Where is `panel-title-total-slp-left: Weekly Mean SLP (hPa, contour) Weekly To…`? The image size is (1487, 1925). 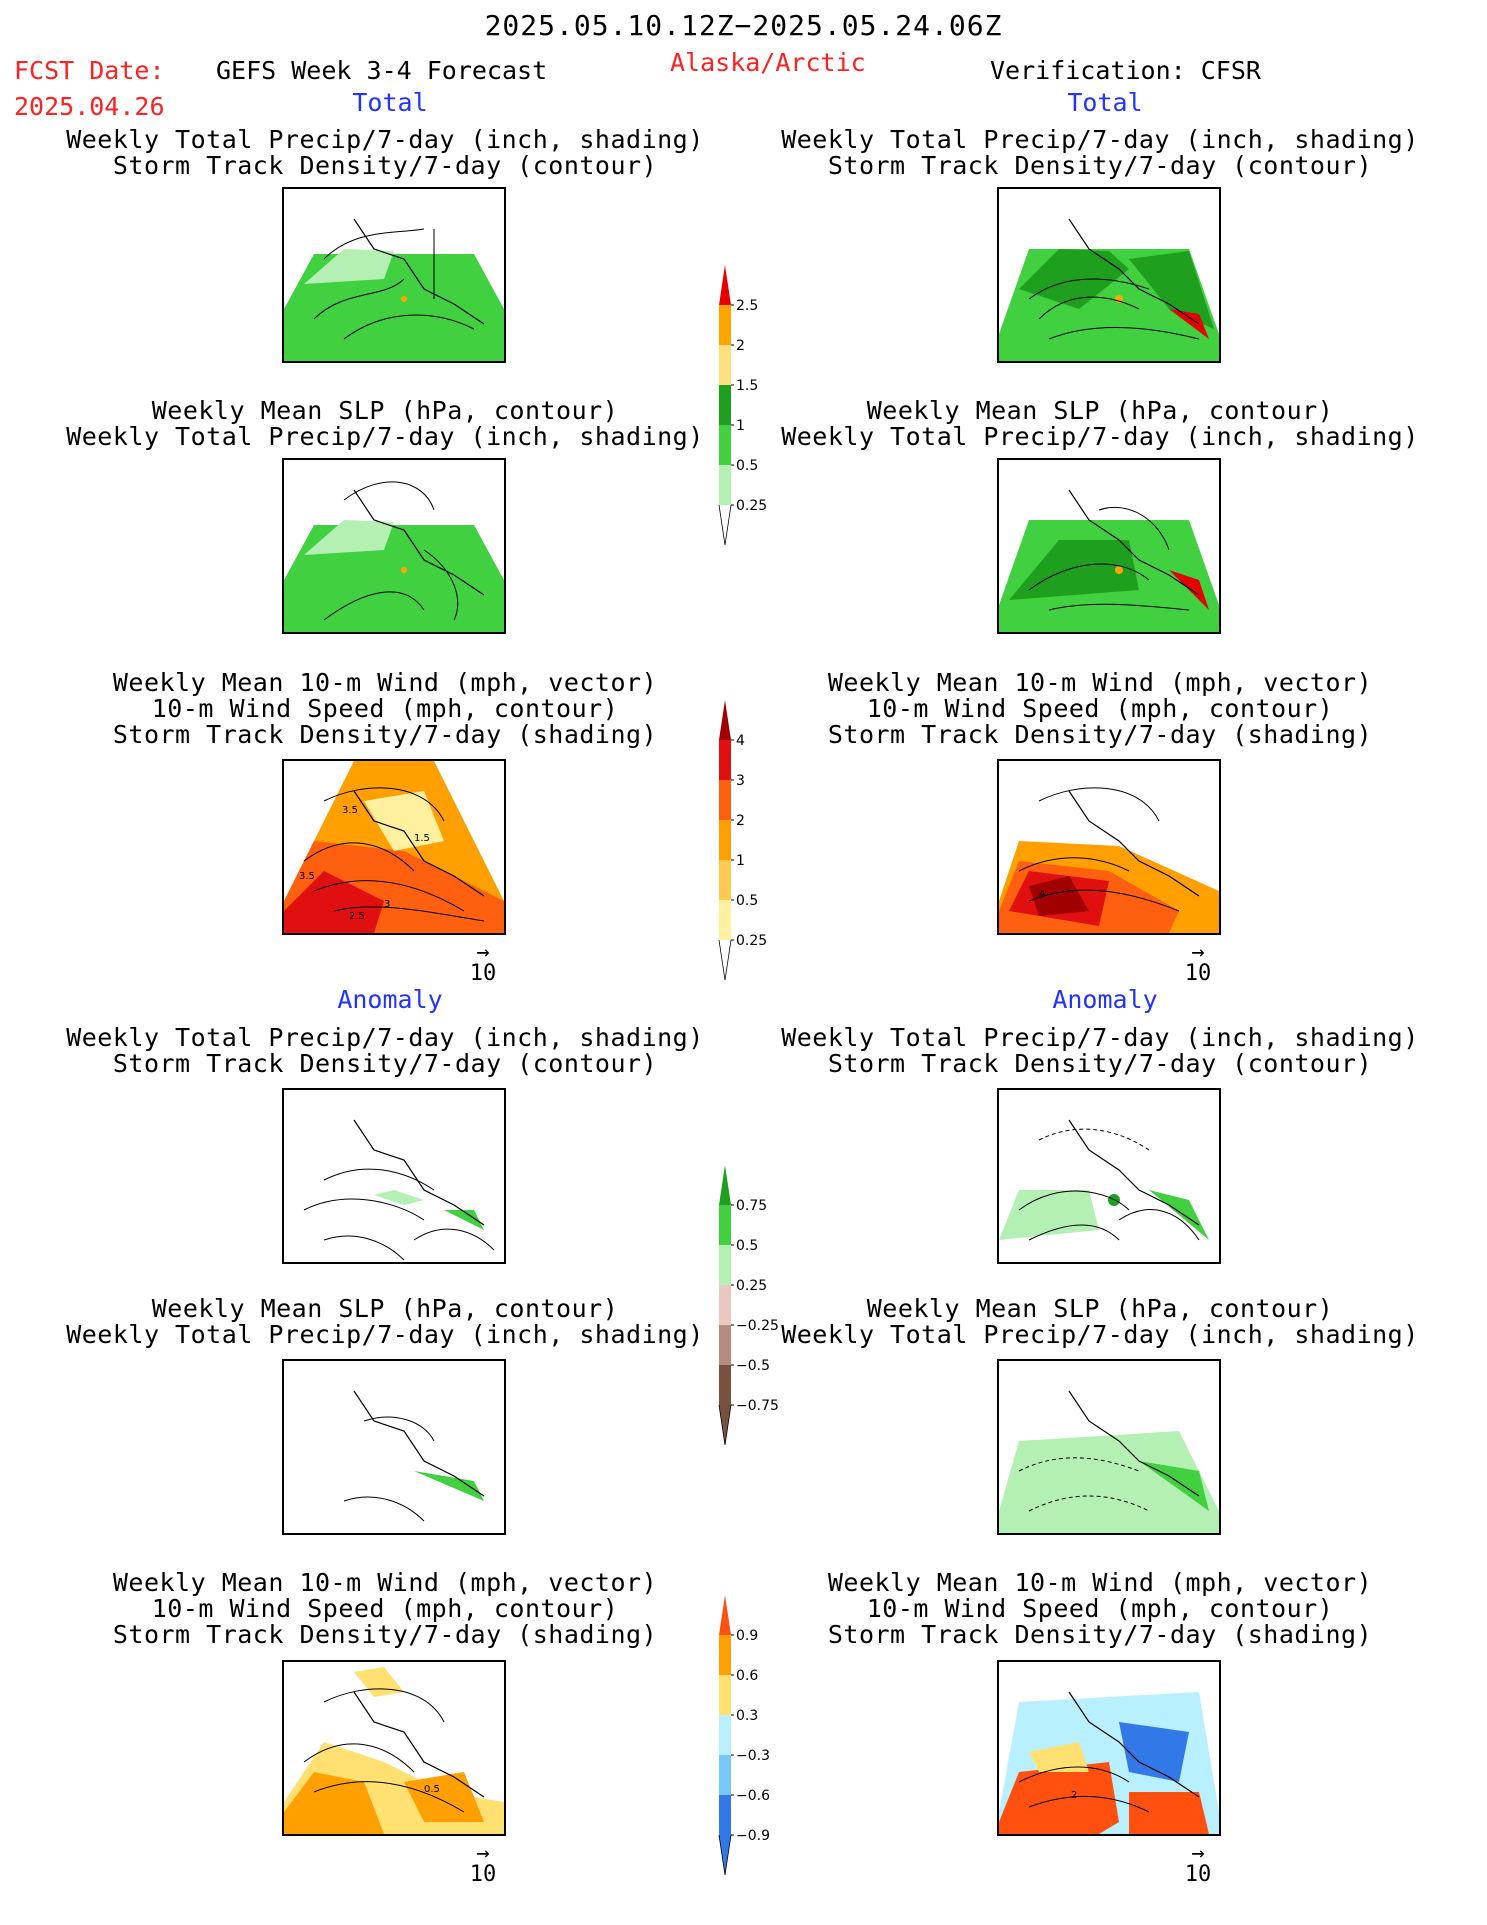 panel-title-total-slp-left: Weekly Mean SLP (hPa, contour) Weekly To… is located at coordinates (385, 424).